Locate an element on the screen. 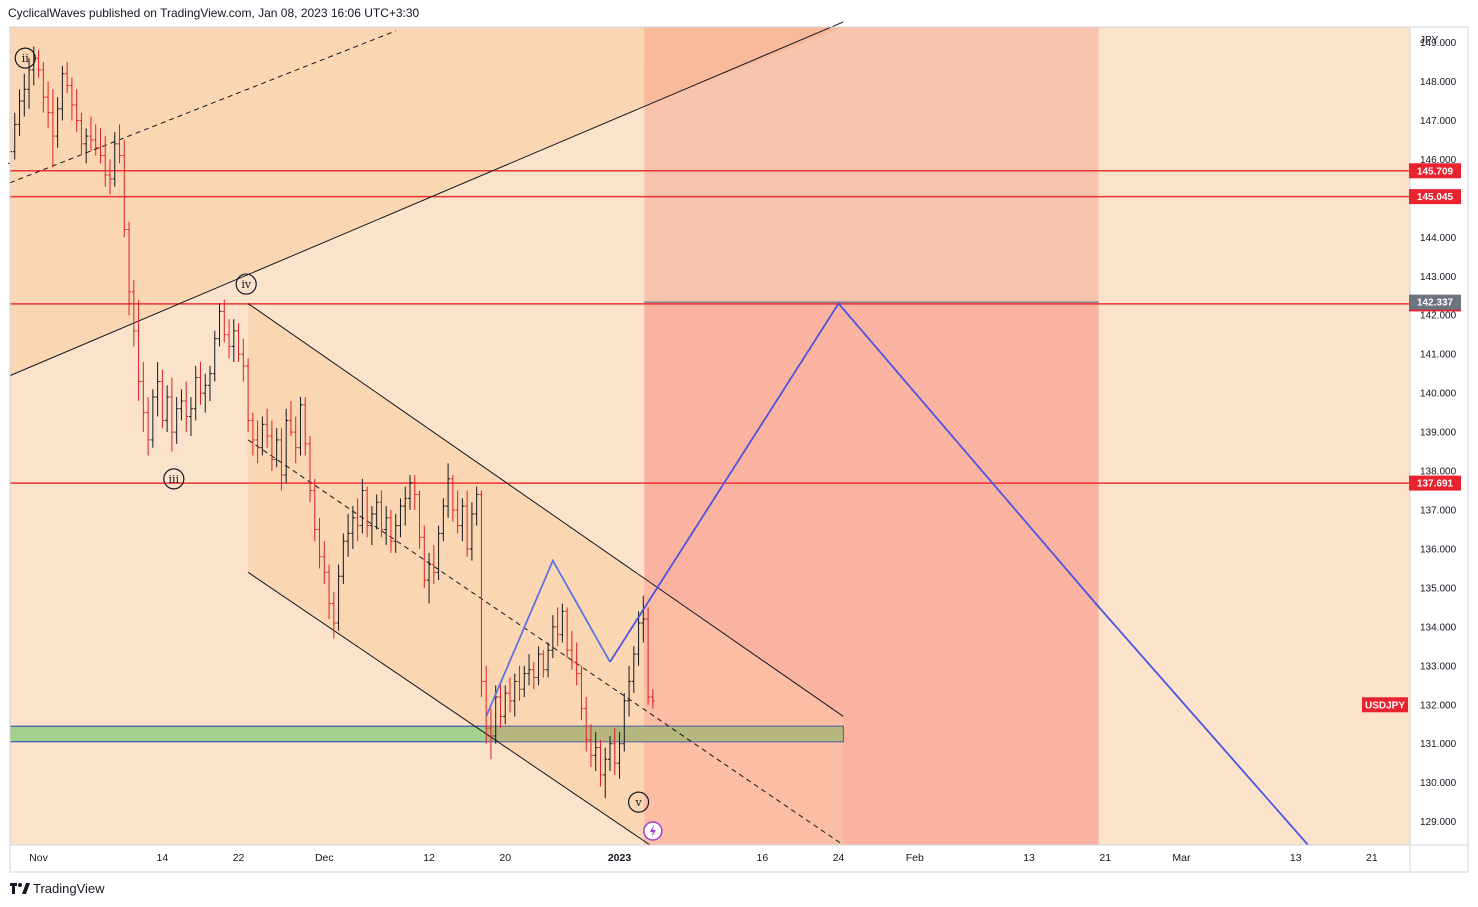 The image size is (1478, 907). descending-channel-lower is located at coordinates (449, 708).